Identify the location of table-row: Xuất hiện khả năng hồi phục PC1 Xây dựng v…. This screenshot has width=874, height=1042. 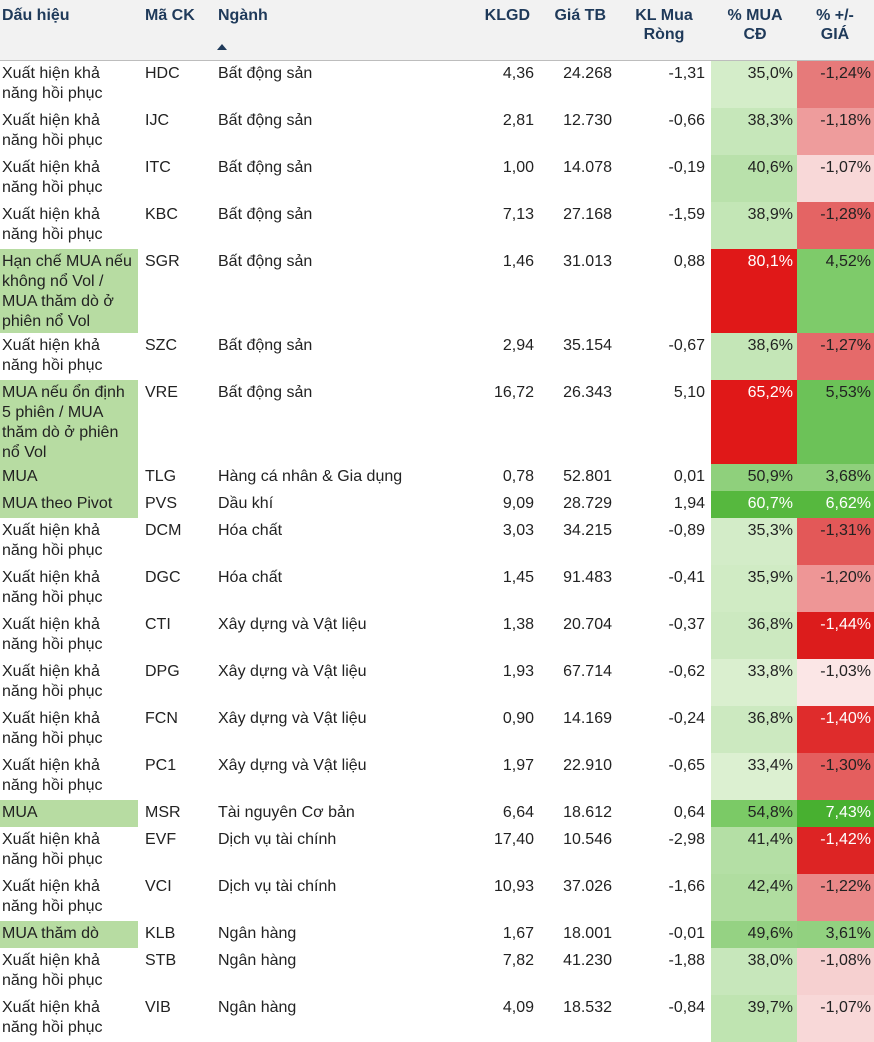
(437, 776).